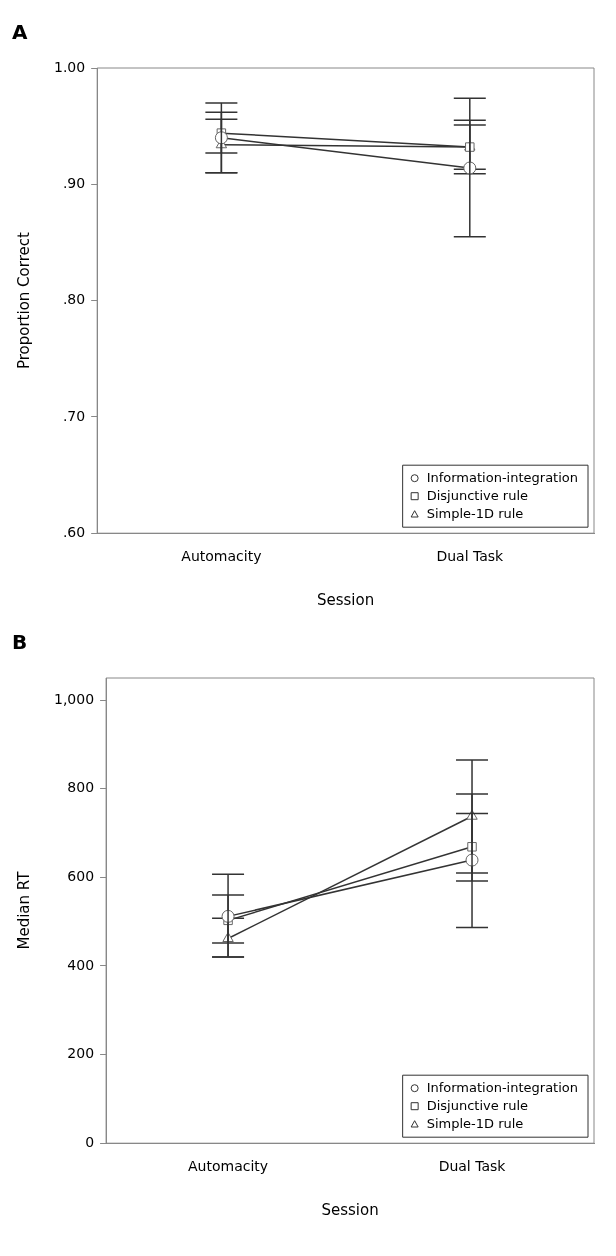 This screenshot has height=1256, width=616. I want to click on y-tick-label: 200, so click(81, 1053).